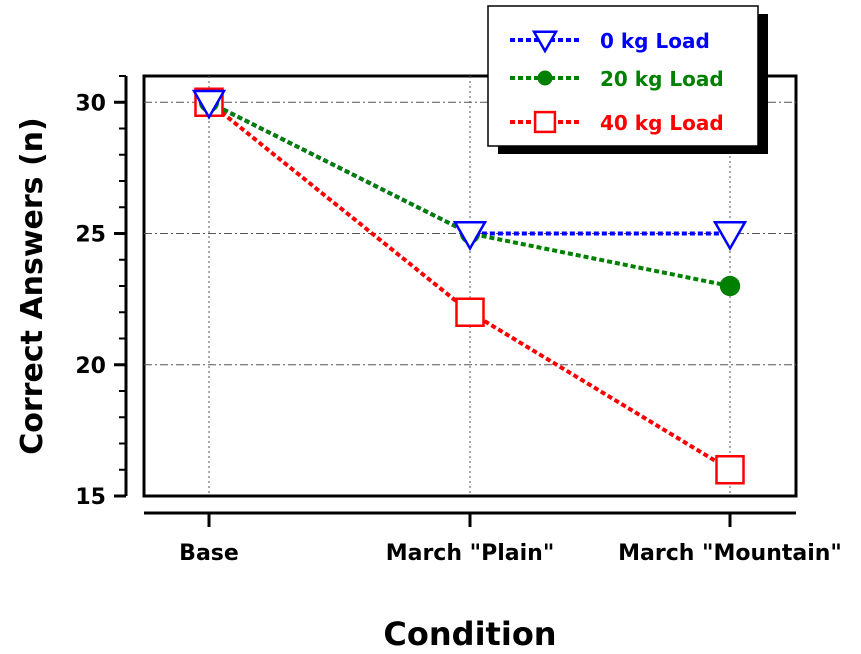 The height and width of the screenshot is (654, 861). I want to click on legend: 0 kg Load 20 kg Load 40 kg Load, so click(627, 79).